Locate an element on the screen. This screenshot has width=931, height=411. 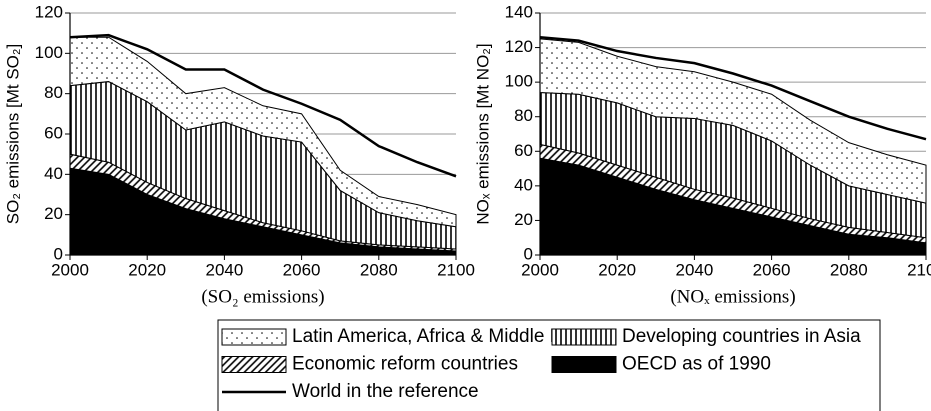
legend-label: Developing countries in Asia is located at coordinates (741, 336).